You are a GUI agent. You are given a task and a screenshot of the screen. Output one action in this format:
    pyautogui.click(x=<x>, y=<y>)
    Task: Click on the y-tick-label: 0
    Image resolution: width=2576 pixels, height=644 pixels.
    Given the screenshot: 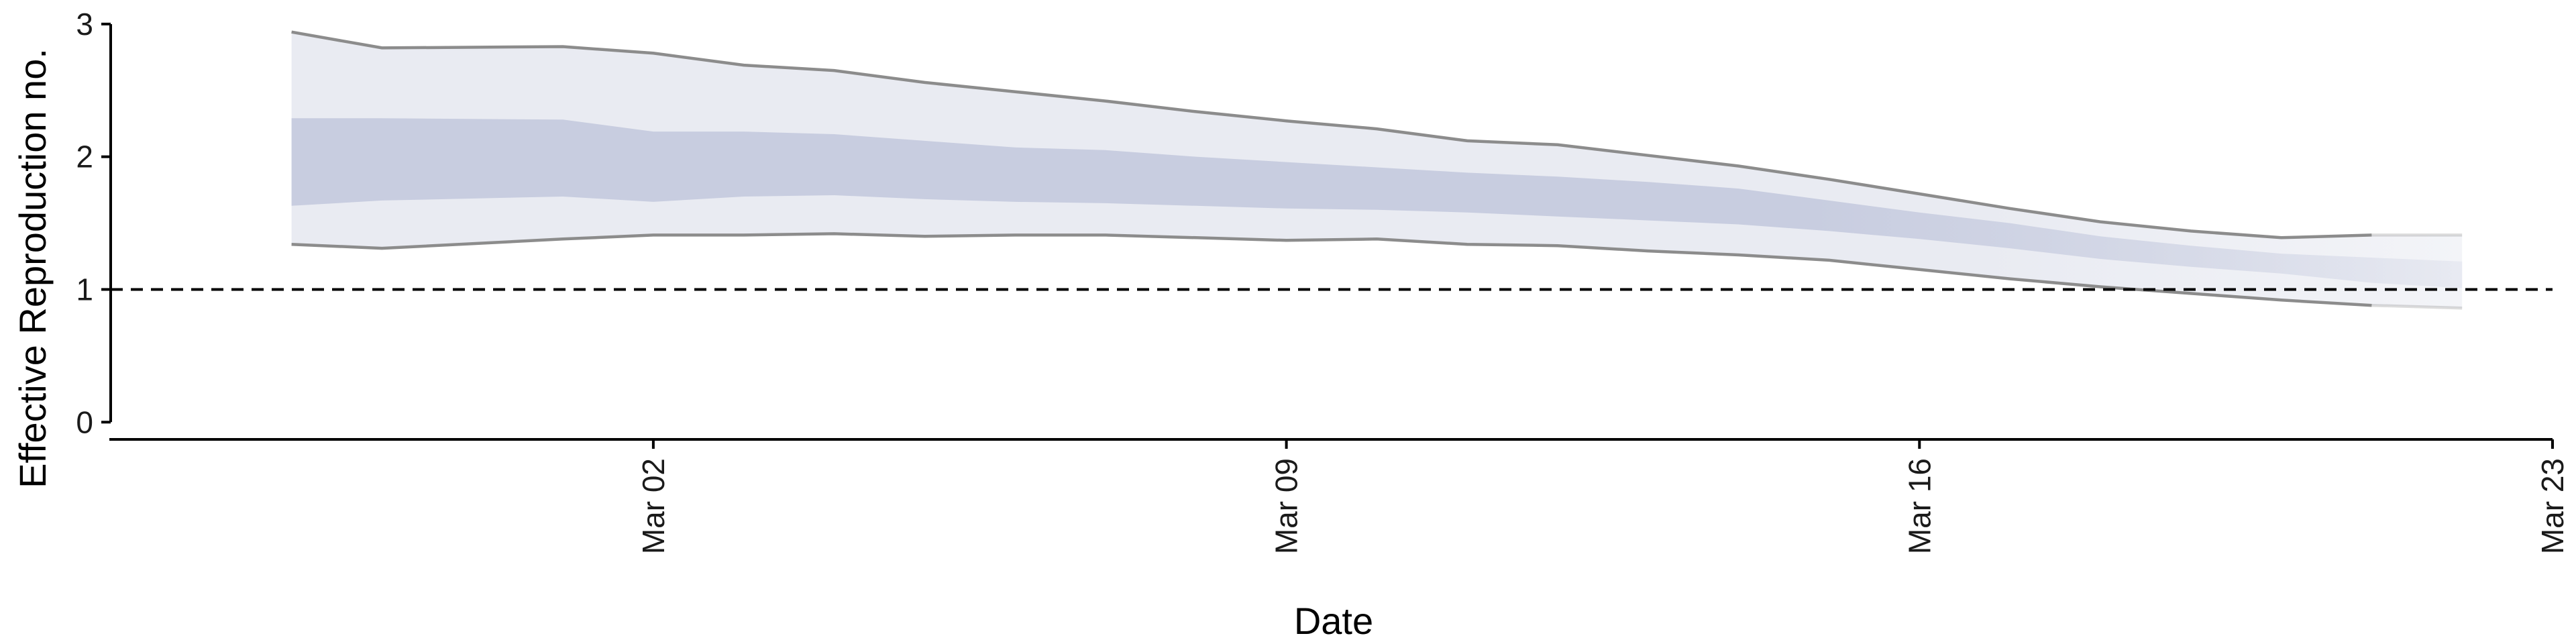 What is the action you would take?
    pyautogui.click(x=84, y=422)
    